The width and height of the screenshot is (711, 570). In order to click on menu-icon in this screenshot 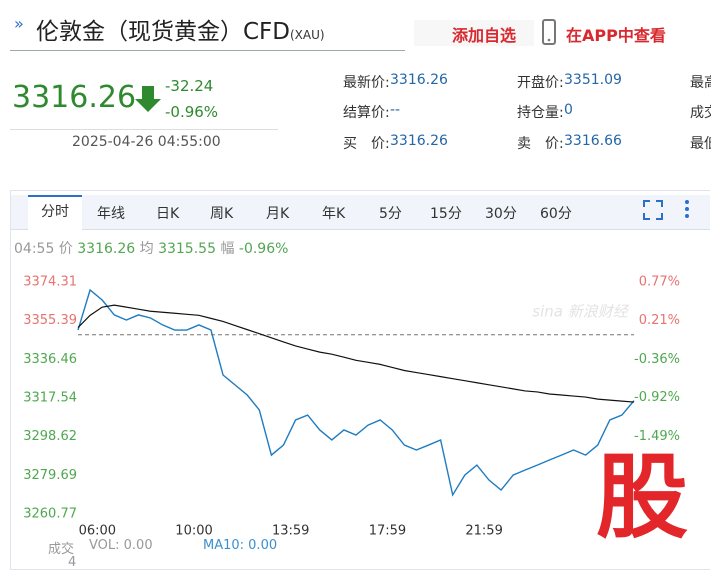, I will do `click(687, 209)`.